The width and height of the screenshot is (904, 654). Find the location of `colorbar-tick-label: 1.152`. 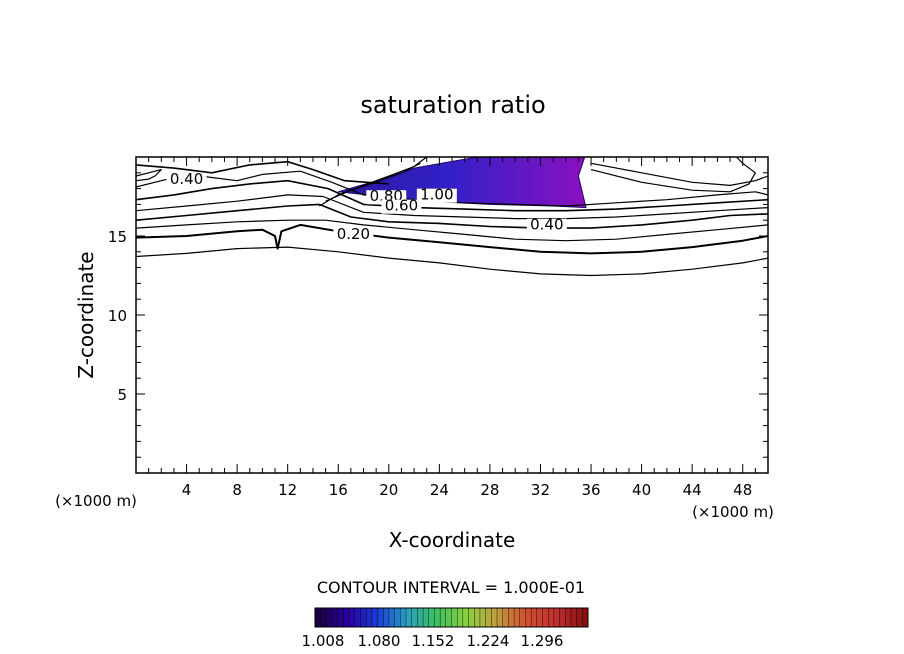

colorbar-tick-label: 1.152 is located at coordinates (433, 641).